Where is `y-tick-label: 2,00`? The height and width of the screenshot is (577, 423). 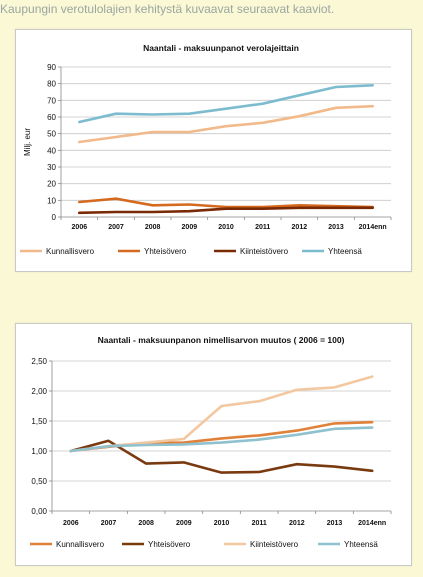 y-tick-label: 2,00 is located at coordinates (39, 391).